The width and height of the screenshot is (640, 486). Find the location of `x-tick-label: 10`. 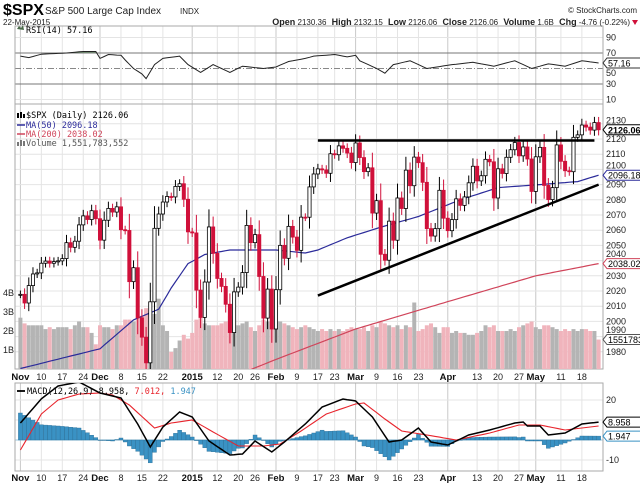

x-tick-label: 10 is located at coordinates (41, 478).